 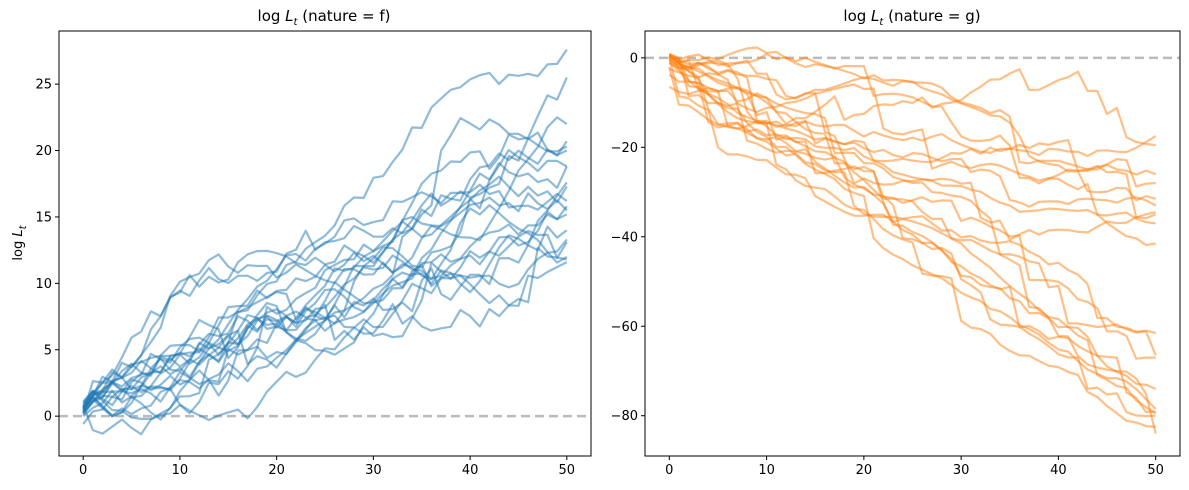 What do you see at coordinates (624, 148) in the screenshot?
I see `right-y-tick-label: −20` at bounding box center [624, 148].